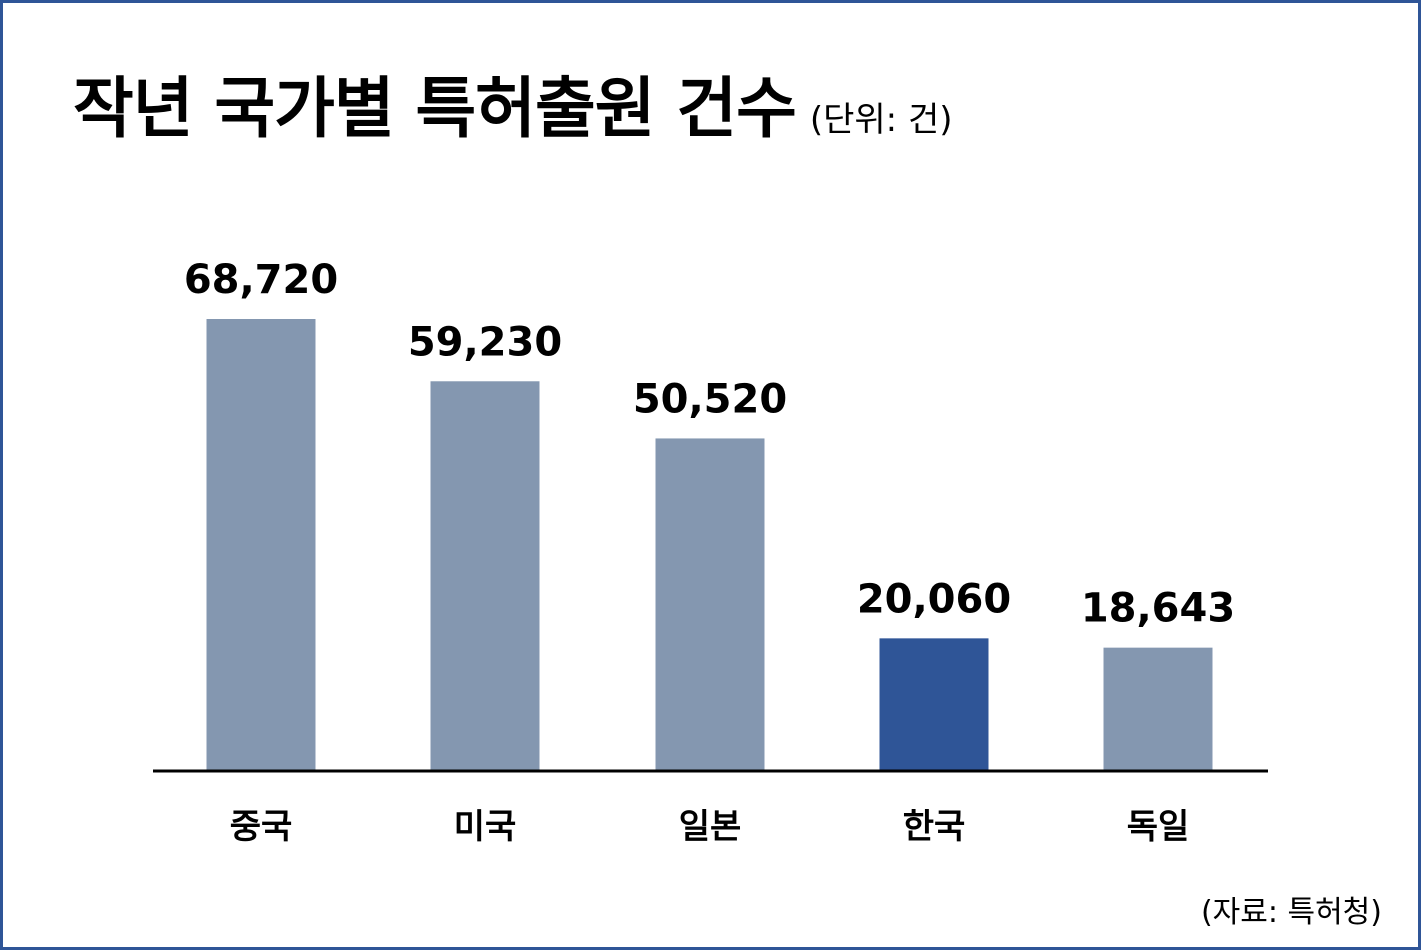  I want to click on source-note: (자료: 특허청), so click(1291, 912).